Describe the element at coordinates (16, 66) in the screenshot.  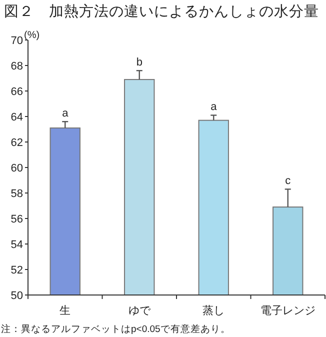
I see `y-tick-label: 68` at that location.